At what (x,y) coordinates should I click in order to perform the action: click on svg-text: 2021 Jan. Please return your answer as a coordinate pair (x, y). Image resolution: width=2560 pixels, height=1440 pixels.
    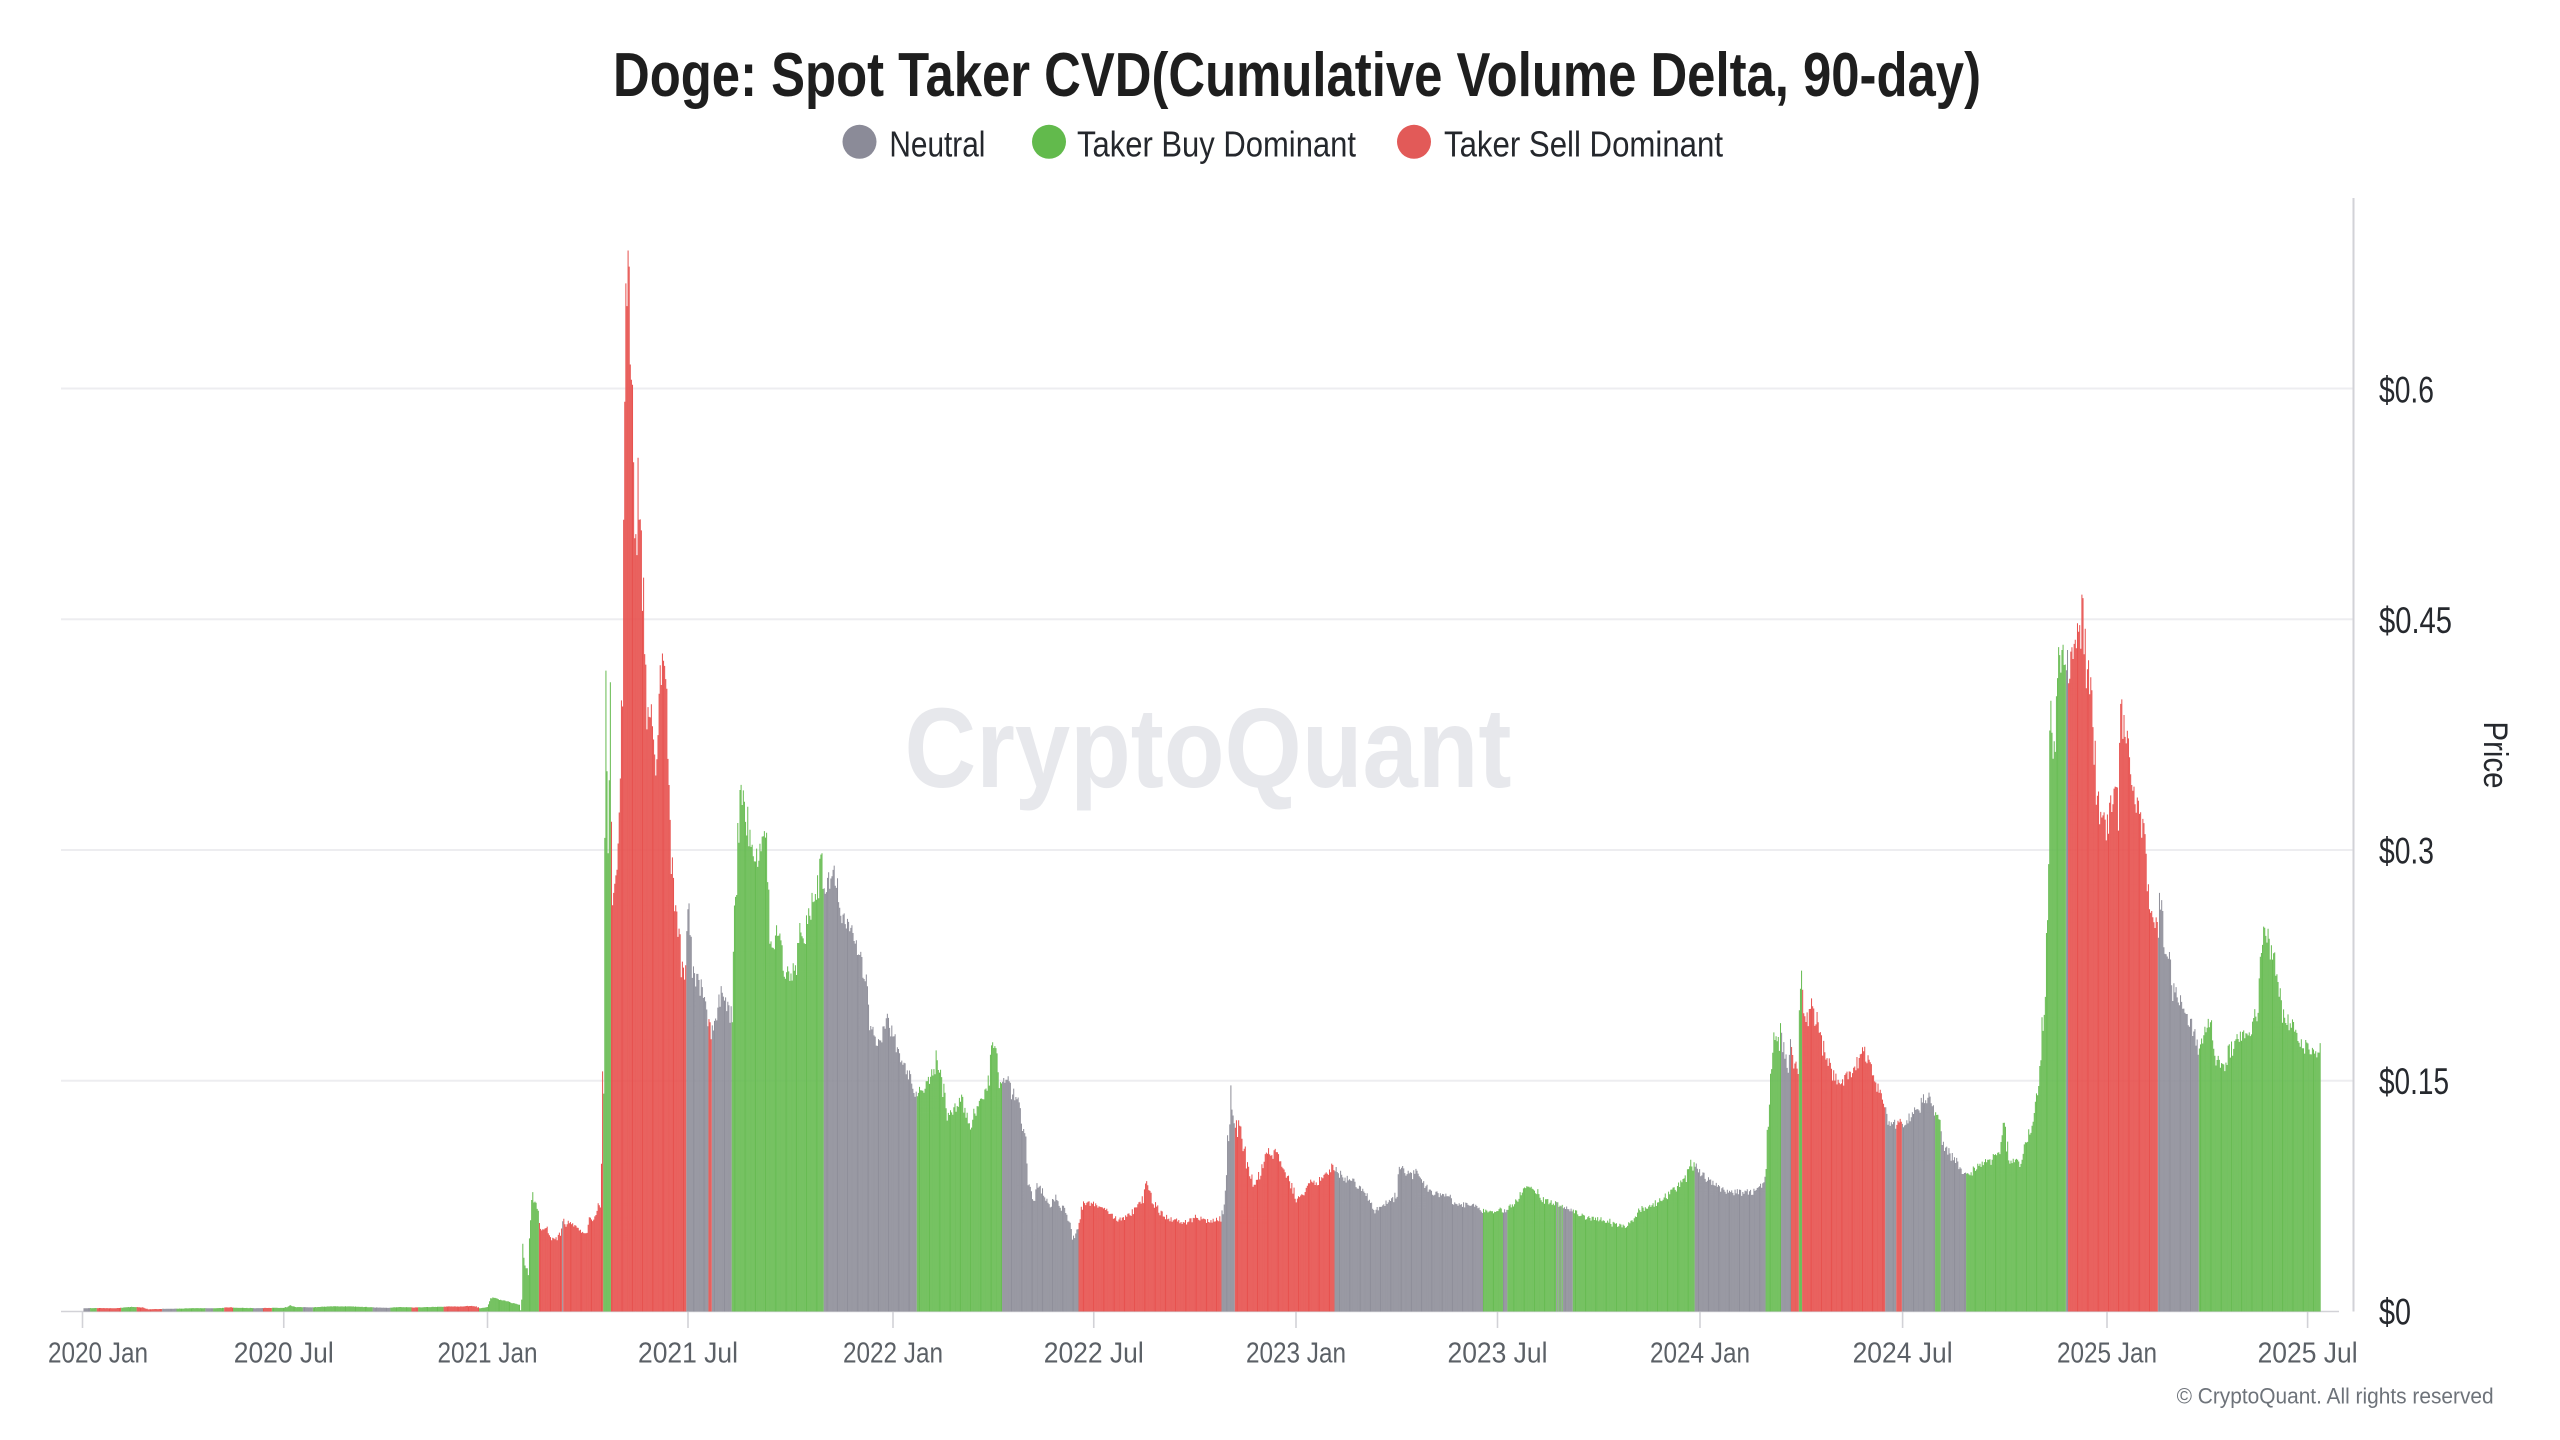
    Looking at the image, I should click on (488, 1354).